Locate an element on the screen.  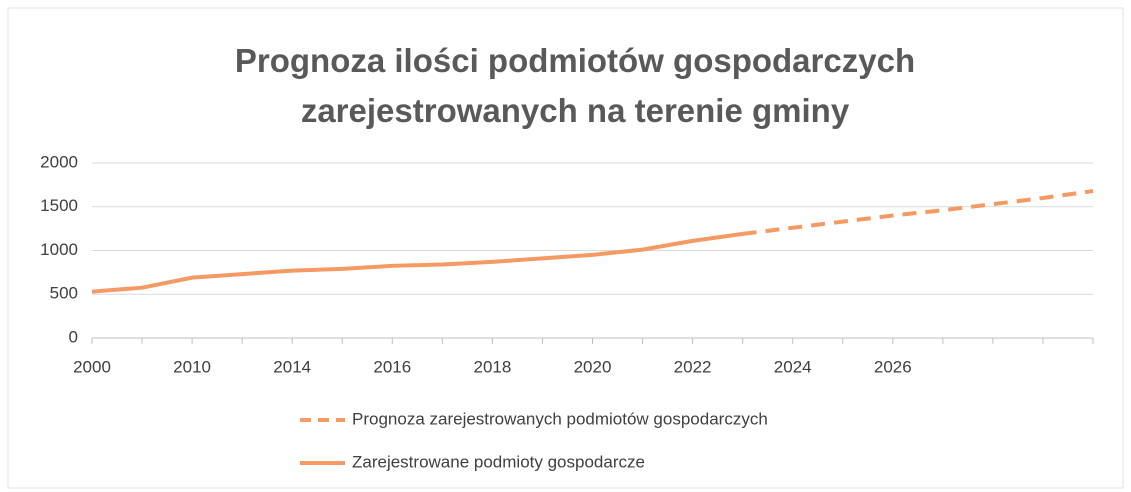
x-tick-label: 2016 is located at coordinates (392, 366).